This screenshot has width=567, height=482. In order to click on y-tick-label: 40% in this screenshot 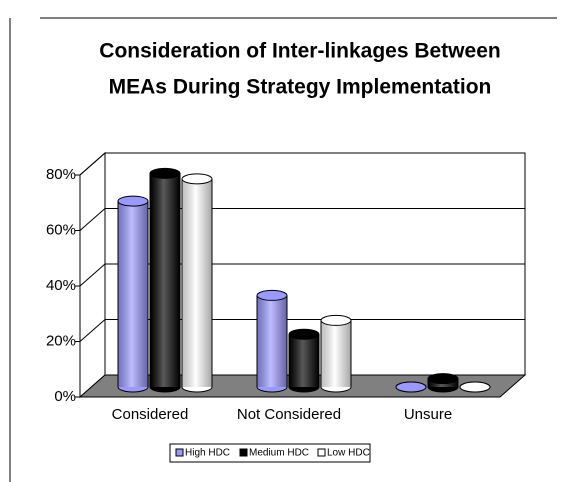, I will do `click(61, 285)`.